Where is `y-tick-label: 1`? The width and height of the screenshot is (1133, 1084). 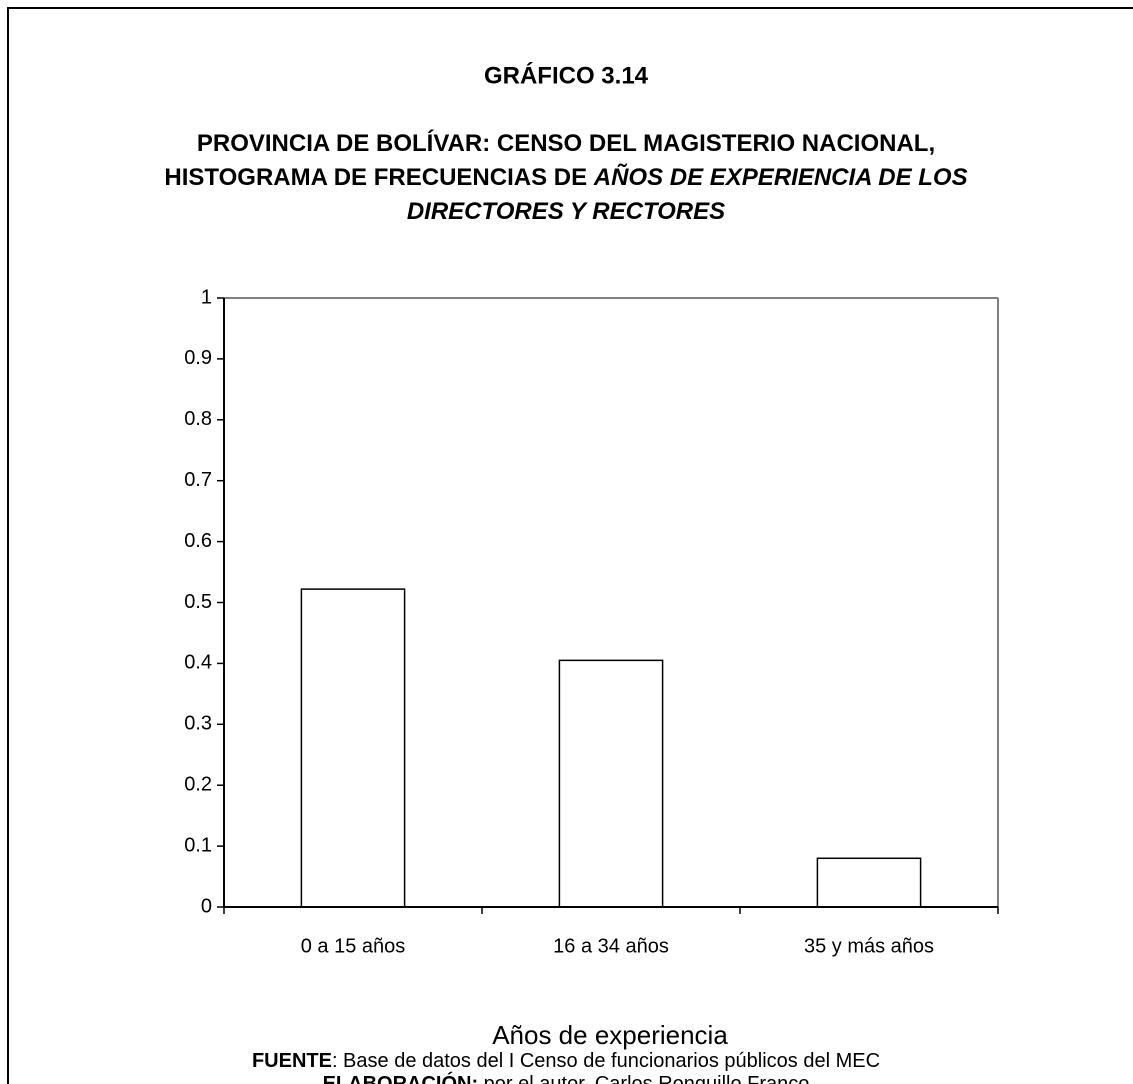 y-tick-label: 1 is located at coordinates (206, 297).